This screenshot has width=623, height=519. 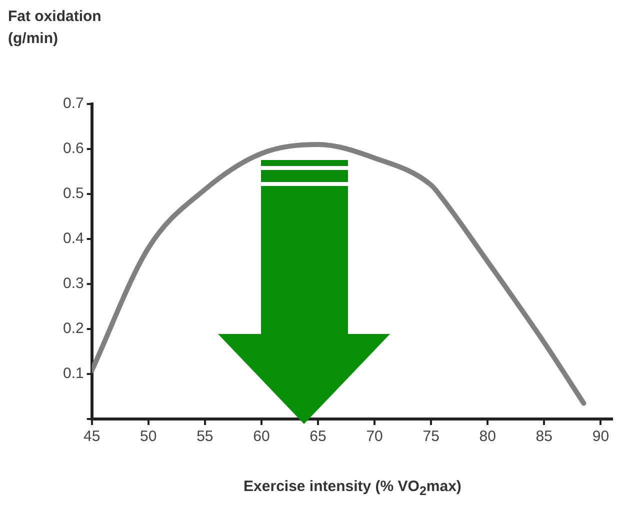 I want to click on y-tick-label: 0.4, so click(x=73, y=239).